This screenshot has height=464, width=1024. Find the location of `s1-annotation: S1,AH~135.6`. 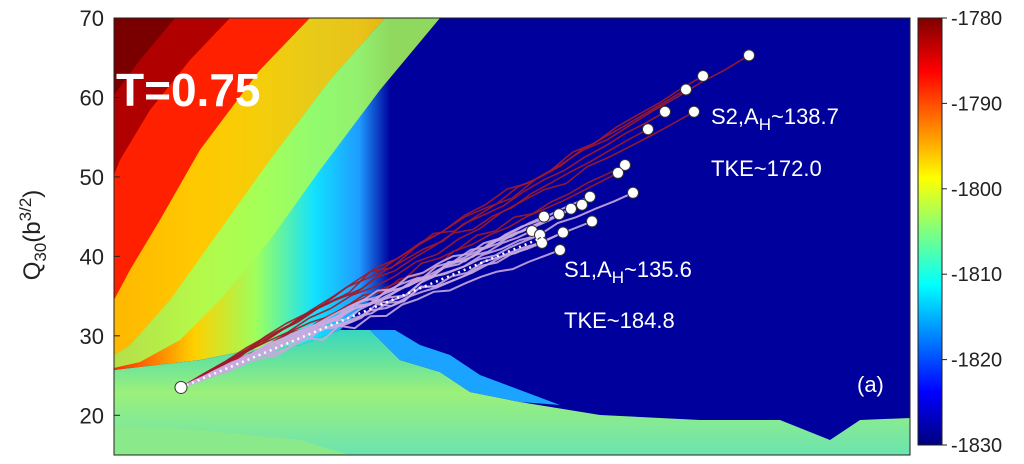

s1-annotation: S1,AH~135.6 is located at coordinates (628, 272).